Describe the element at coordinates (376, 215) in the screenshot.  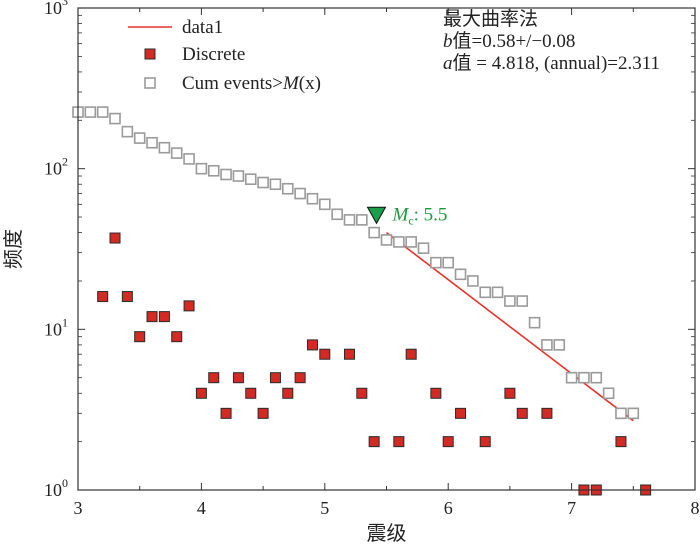
I see `mc-triangle-marker` at that location.